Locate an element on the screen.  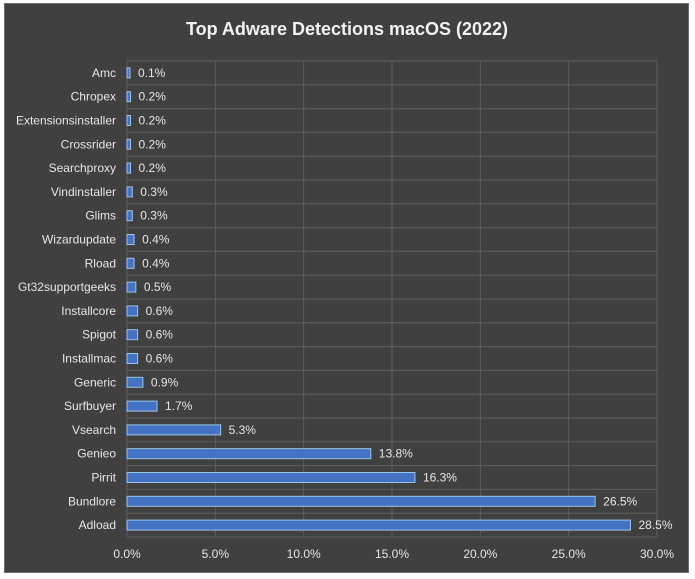
category-label: Vindinstaller is located at coordinates (83, 192).